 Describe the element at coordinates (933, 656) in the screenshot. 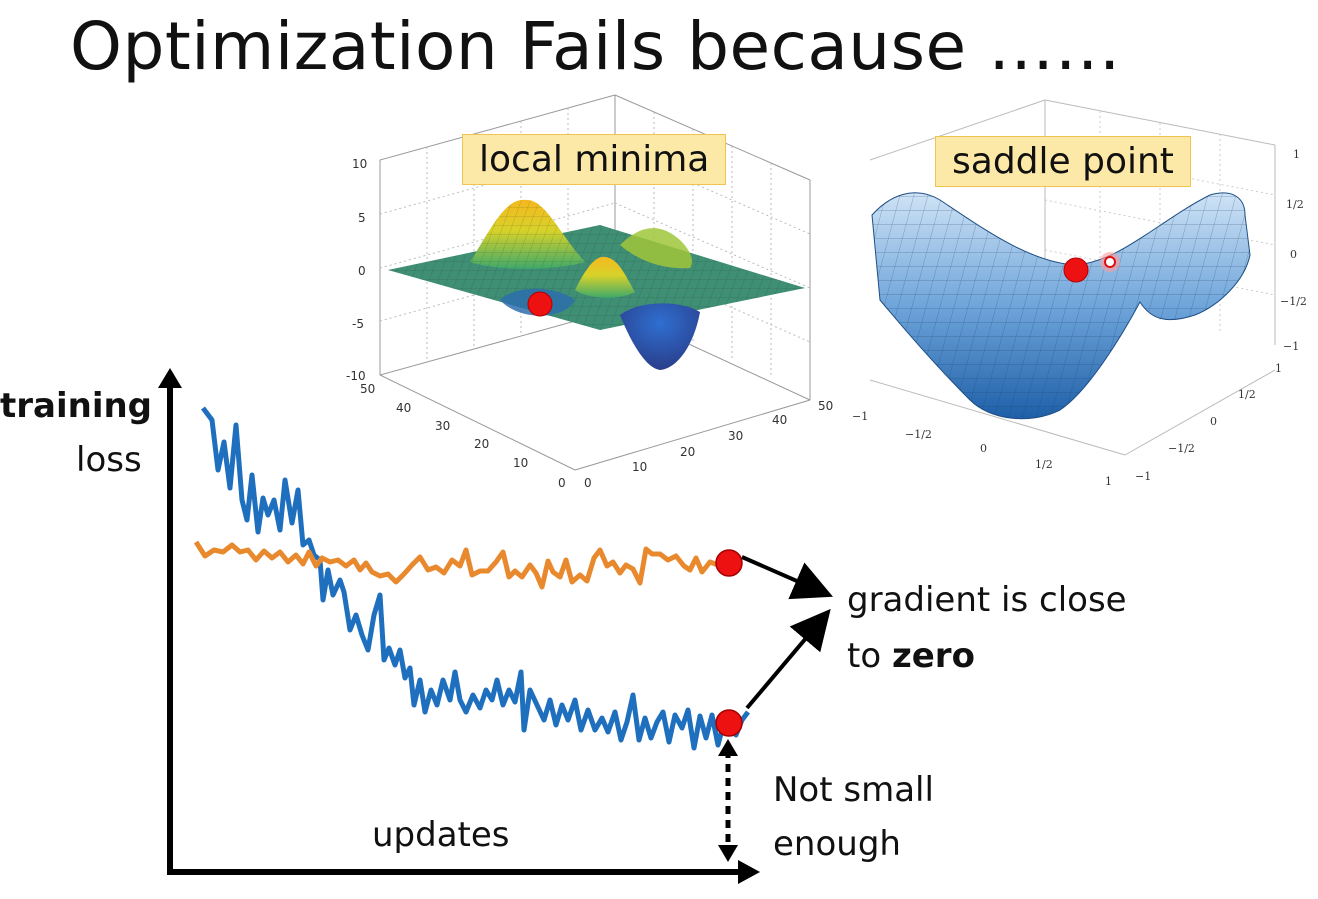

I see `gradient-note-zero: zero` at that location.